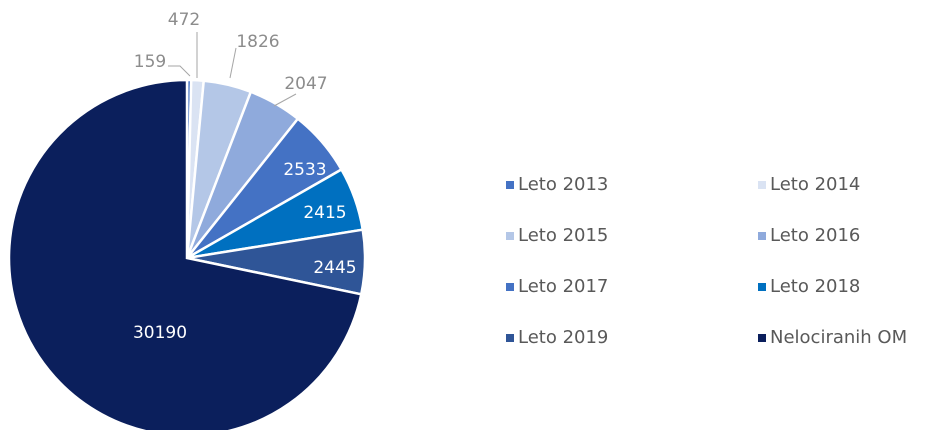  What do you see at coordinates (815, 235) in the screenshot?
I see `legend-label: Leto 2016` at bounding box center [815, 235].